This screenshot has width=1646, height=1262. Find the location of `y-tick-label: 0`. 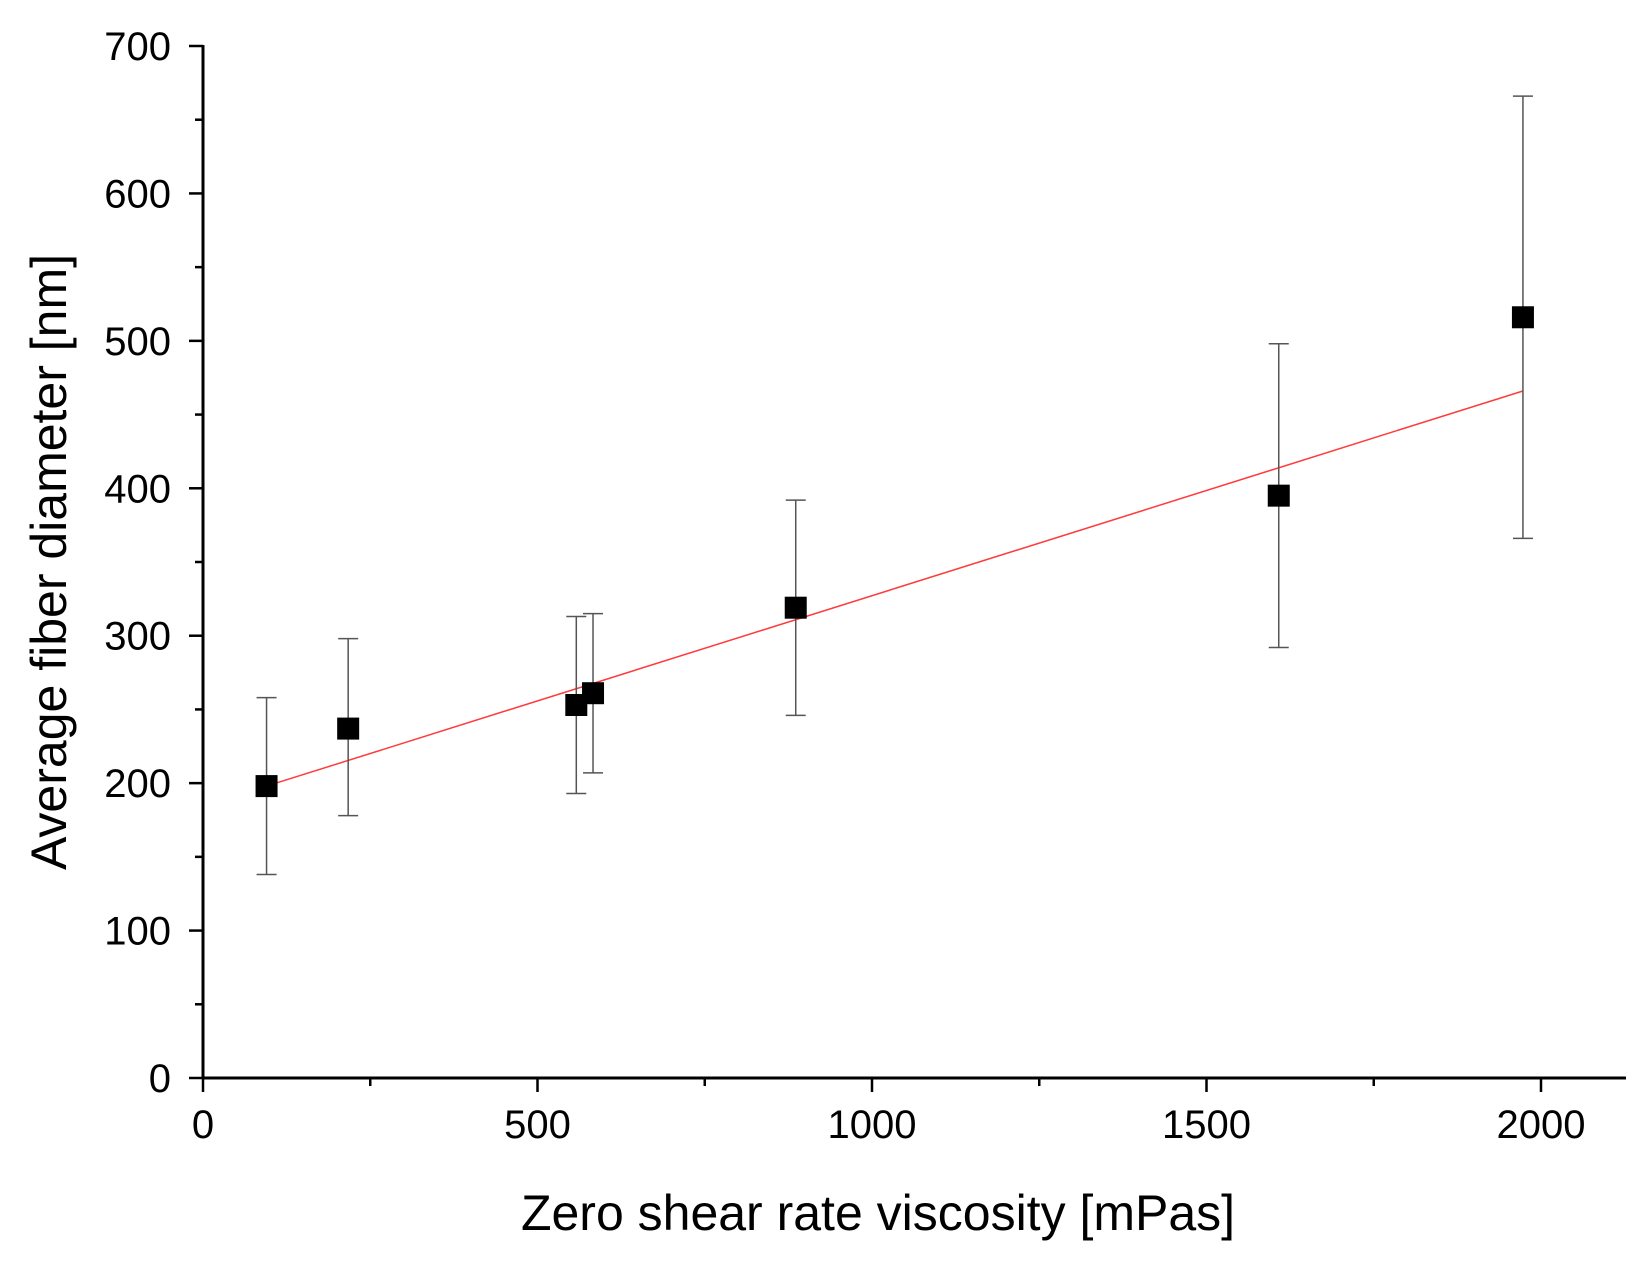

y-tick-label: 0 is located at coordinates (160, 1079).